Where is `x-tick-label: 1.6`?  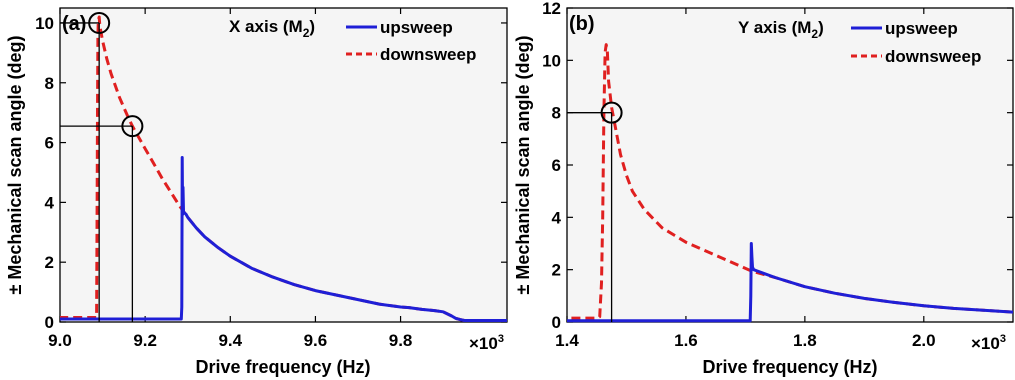
x-tick-label: 1.6 is located at coordinates (686, 340).